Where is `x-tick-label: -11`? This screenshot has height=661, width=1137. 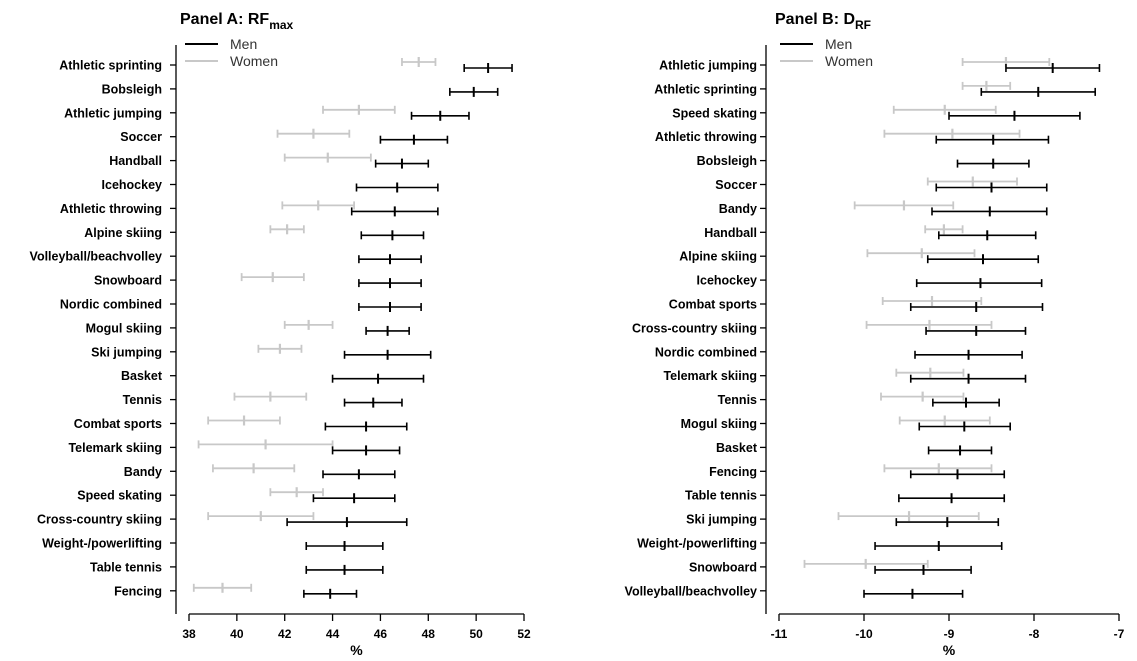
x-tick-label: -11 is located at coordinates (779, 634).